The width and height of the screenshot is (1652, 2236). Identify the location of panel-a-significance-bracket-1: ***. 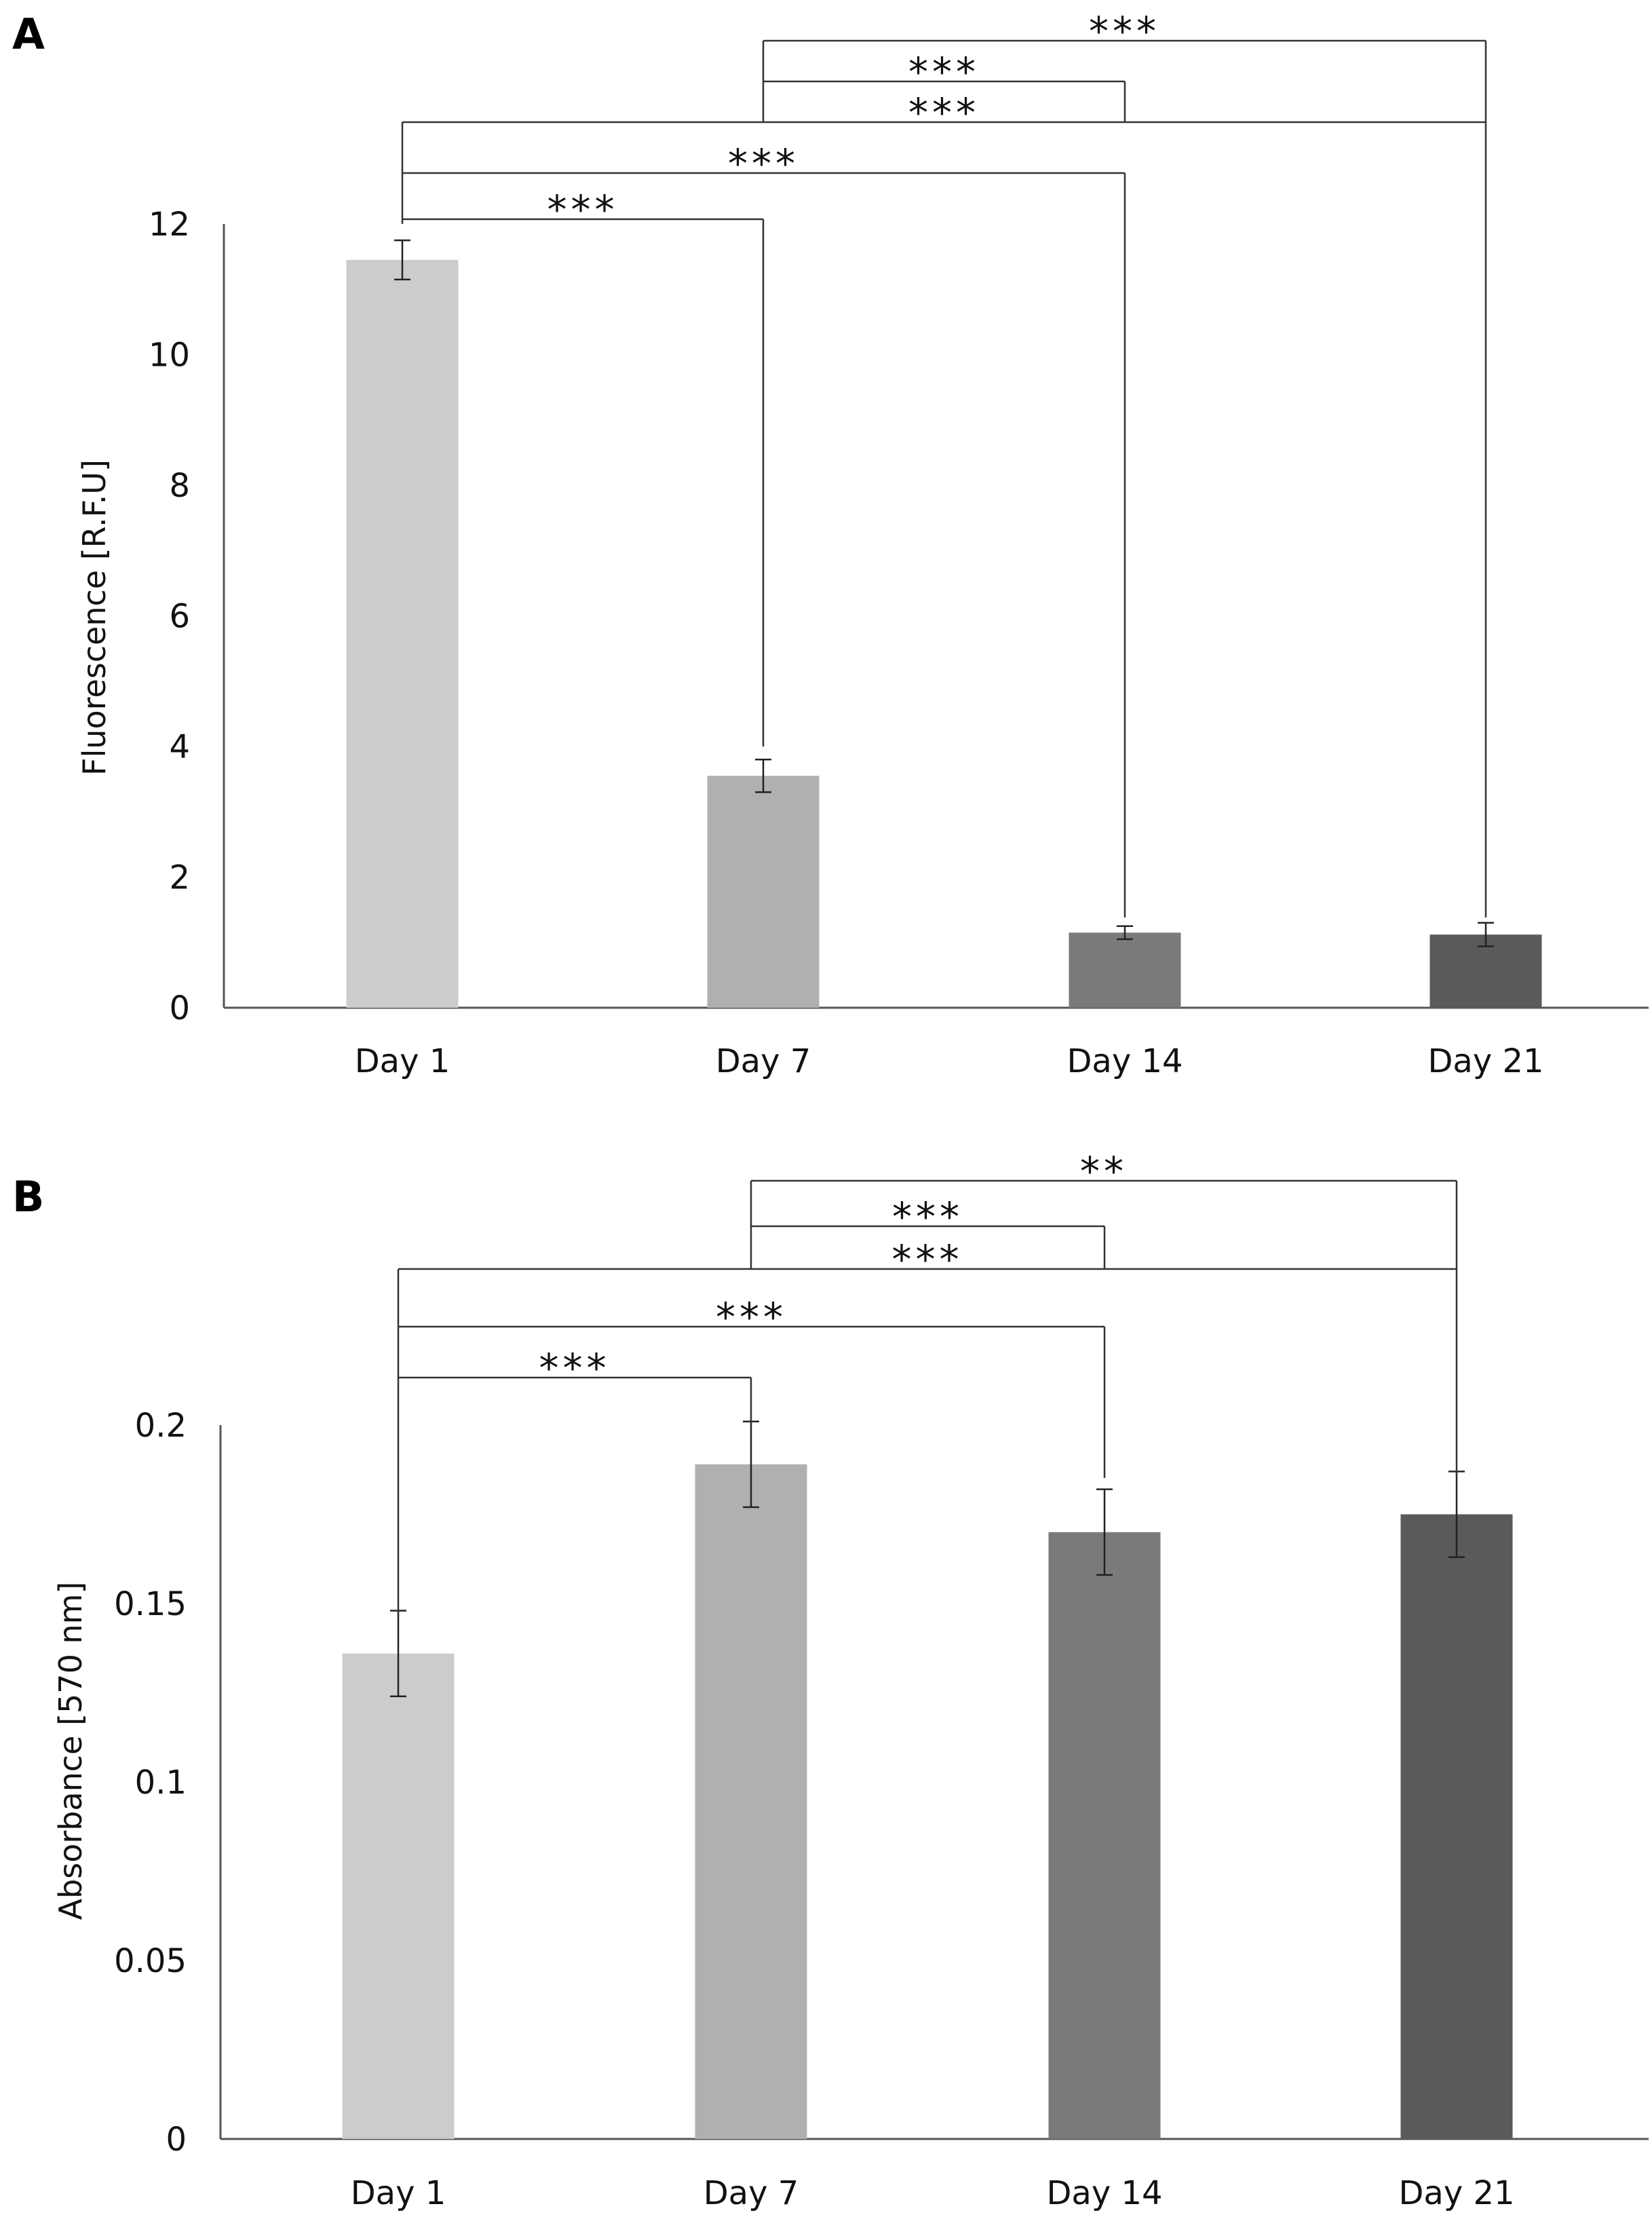
(583, 466).